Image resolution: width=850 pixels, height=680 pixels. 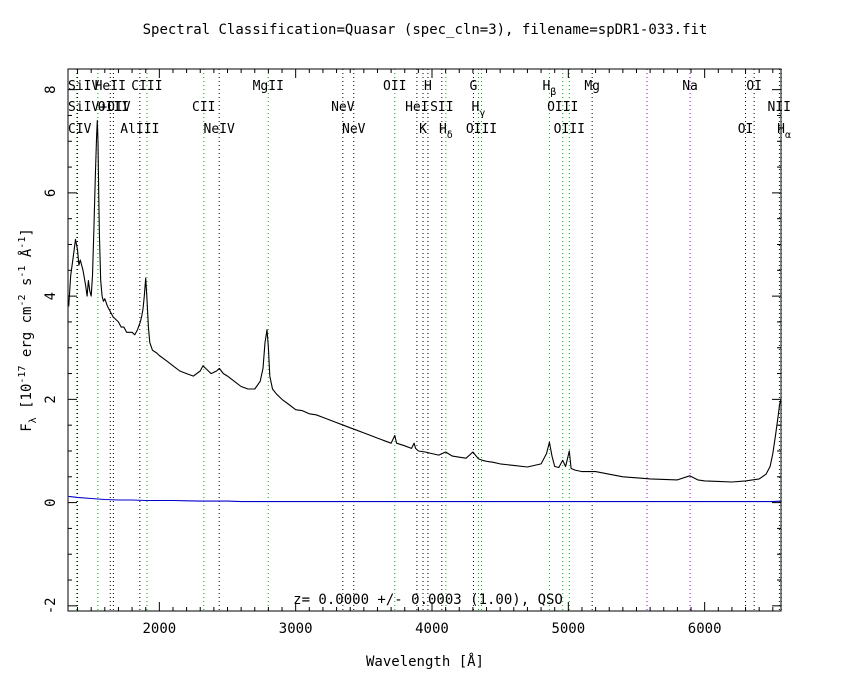 What do you see at coordinates (219, 129) in the screenshot?
I see `line-label-8: NeIV` at bounding box center [219, 129].